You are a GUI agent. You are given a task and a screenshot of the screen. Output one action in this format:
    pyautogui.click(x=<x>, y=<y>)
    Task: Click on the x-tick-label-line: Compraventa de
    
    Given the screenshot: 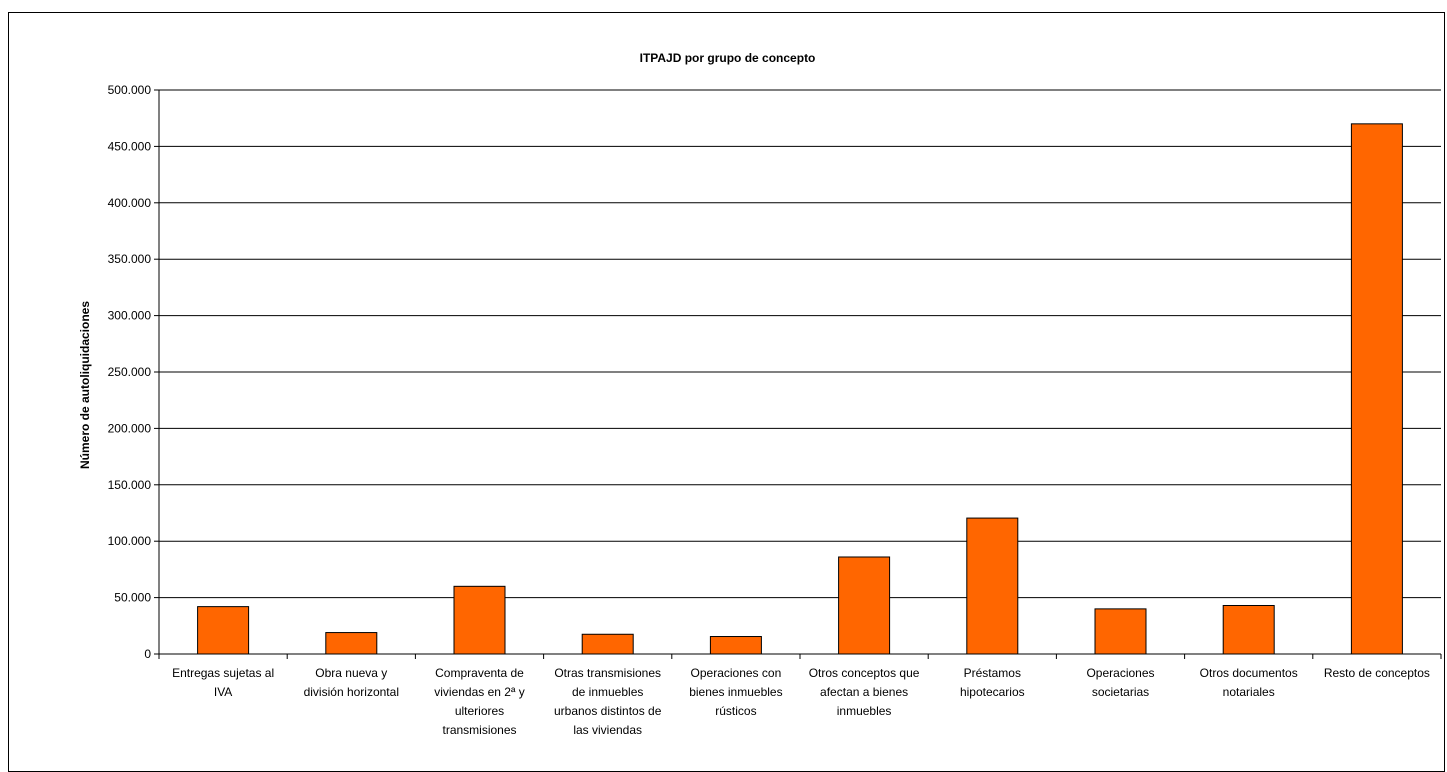 What is the action you would take?
    pyautogui.click(x=479, y=673)
    